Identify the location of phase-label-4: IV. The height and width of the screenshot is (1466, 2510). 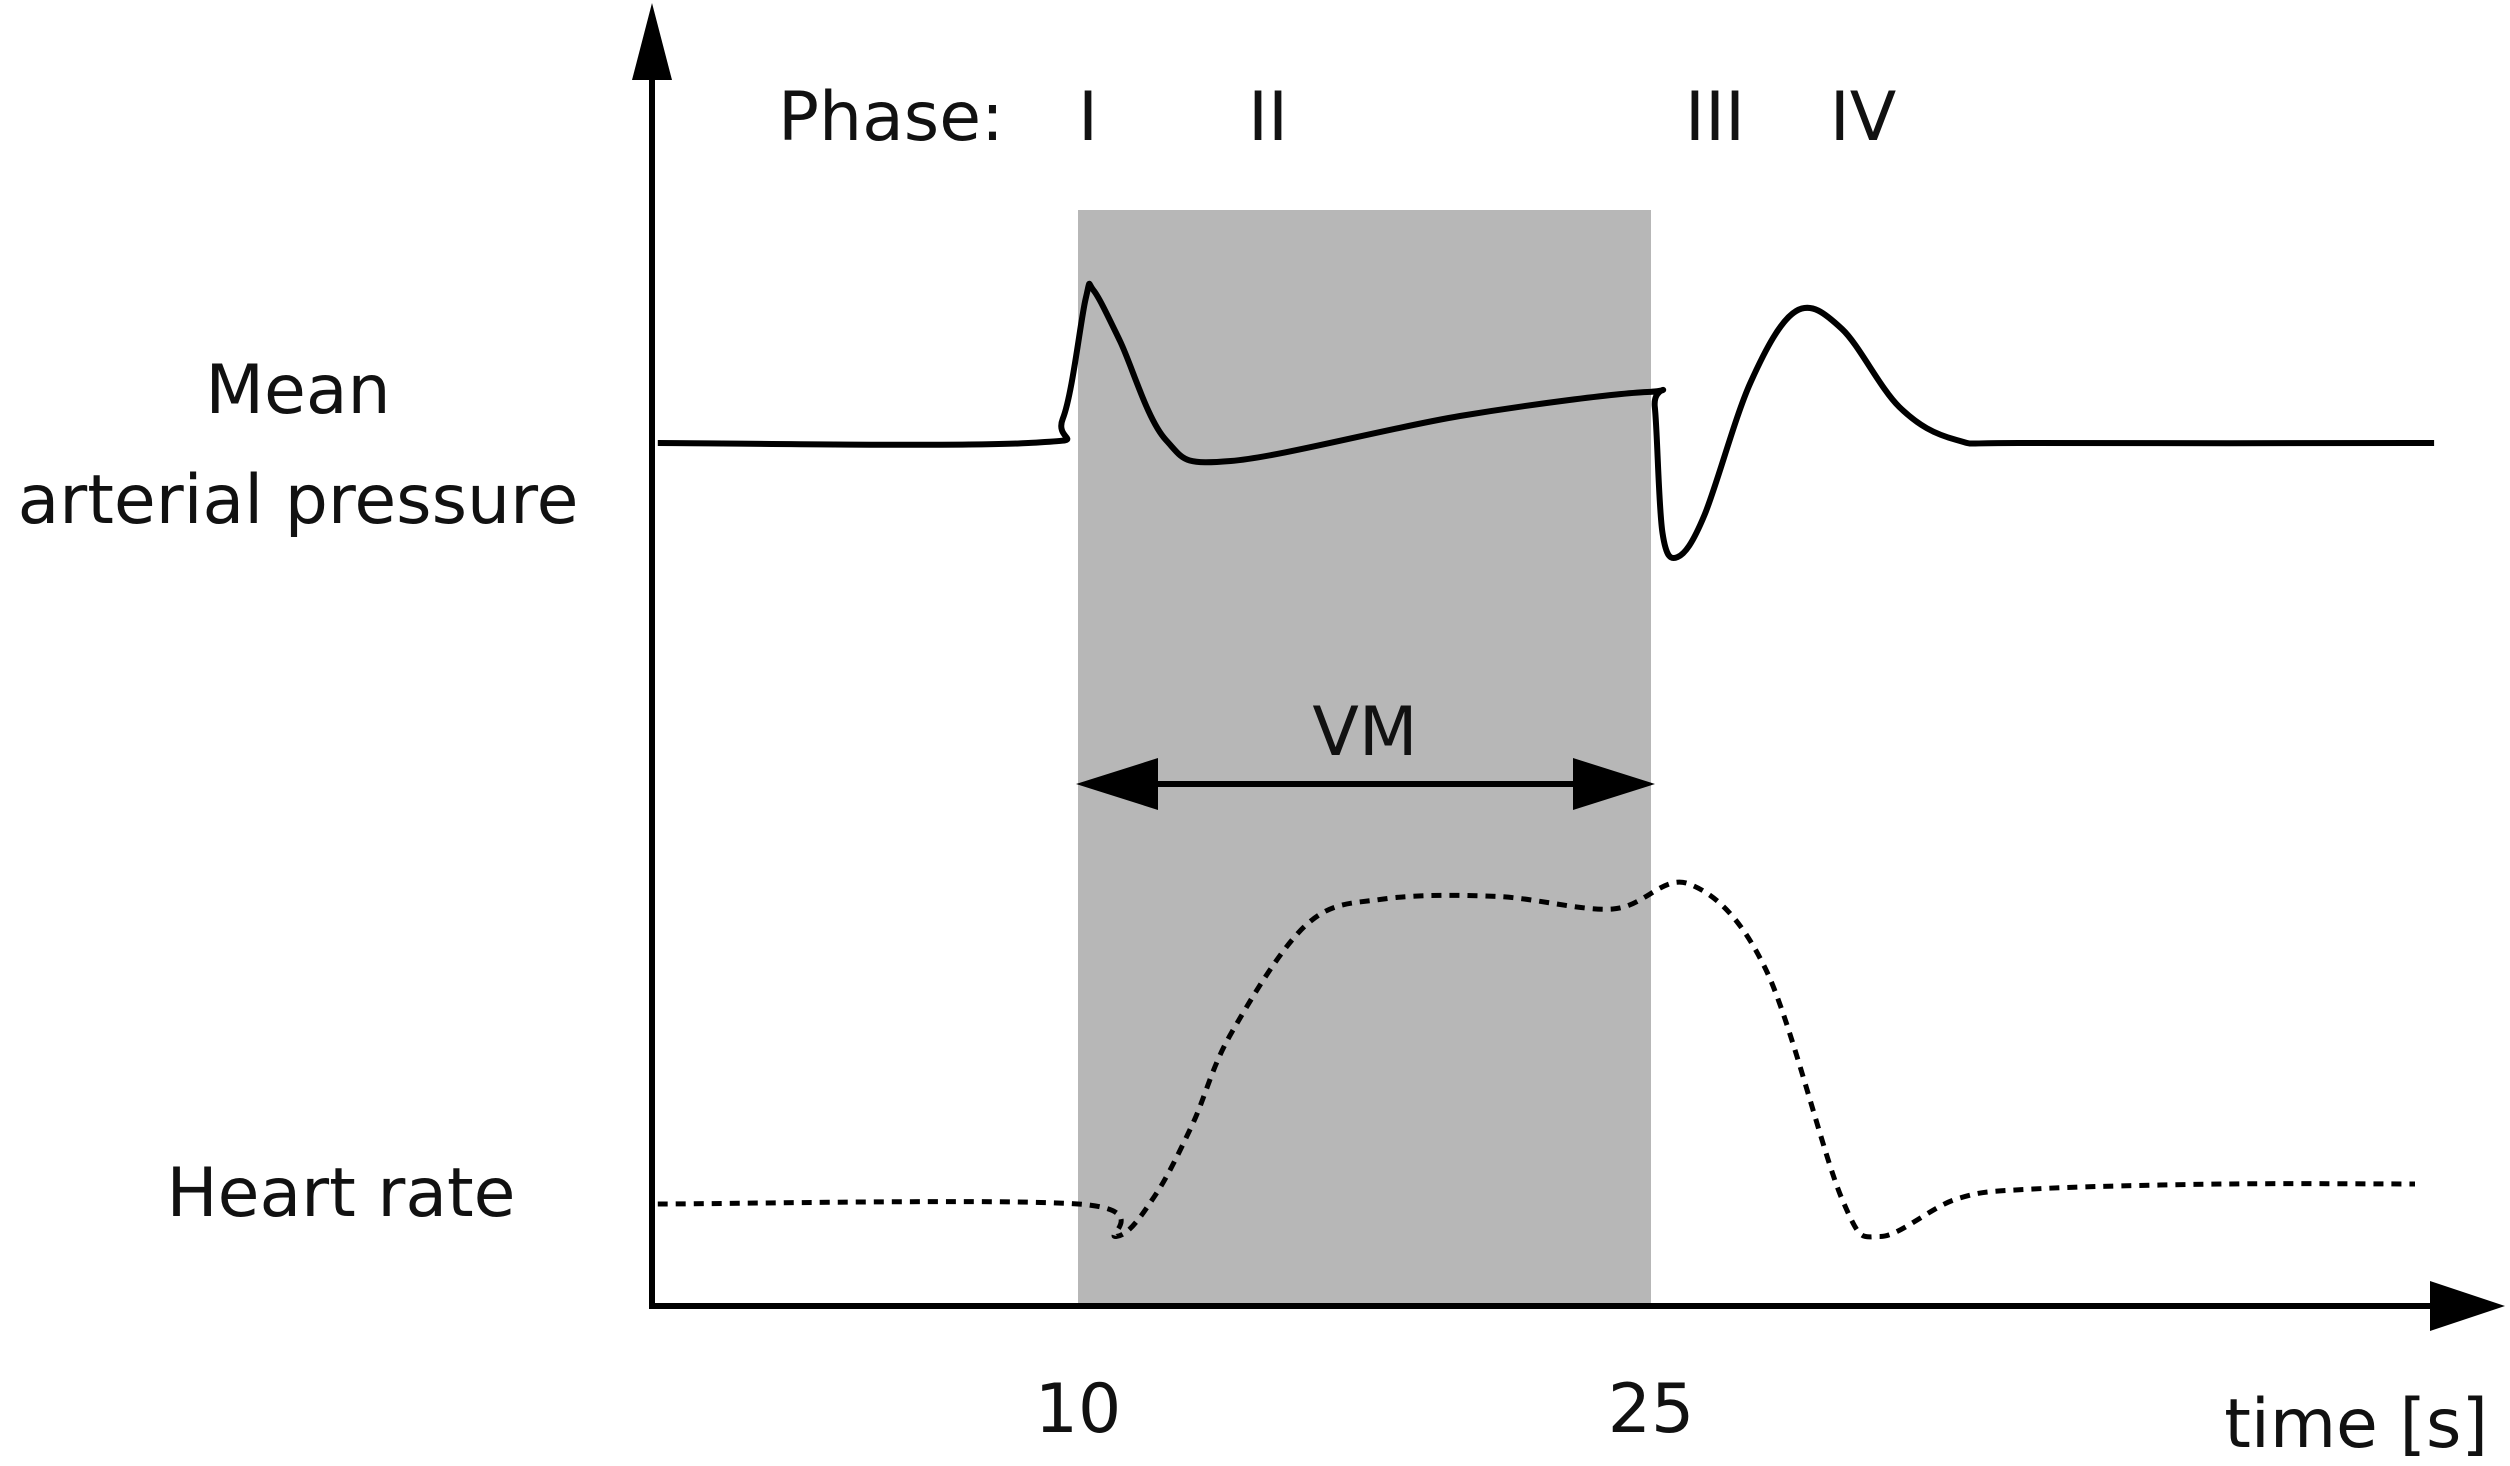
(1863, 117).